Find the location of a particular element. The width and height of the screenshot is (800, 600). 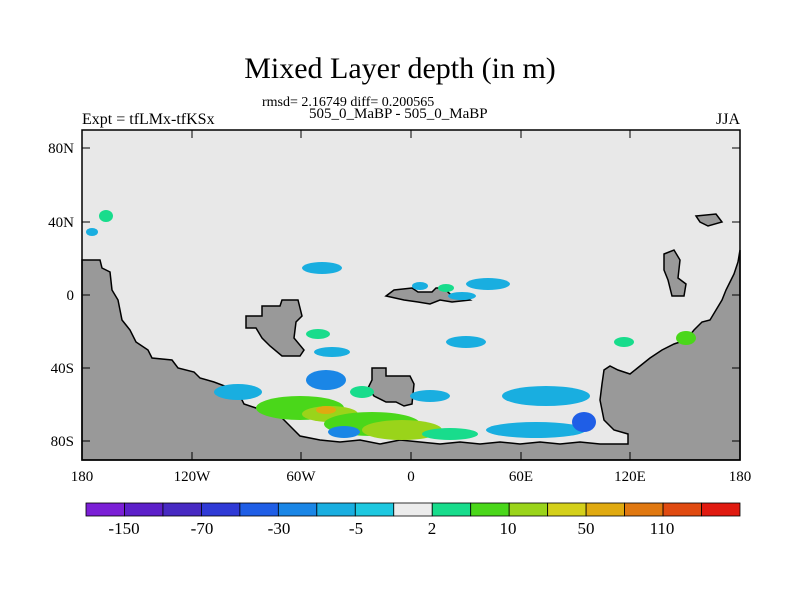

y-tick-label: 80N is located at coordinates (61, 149).